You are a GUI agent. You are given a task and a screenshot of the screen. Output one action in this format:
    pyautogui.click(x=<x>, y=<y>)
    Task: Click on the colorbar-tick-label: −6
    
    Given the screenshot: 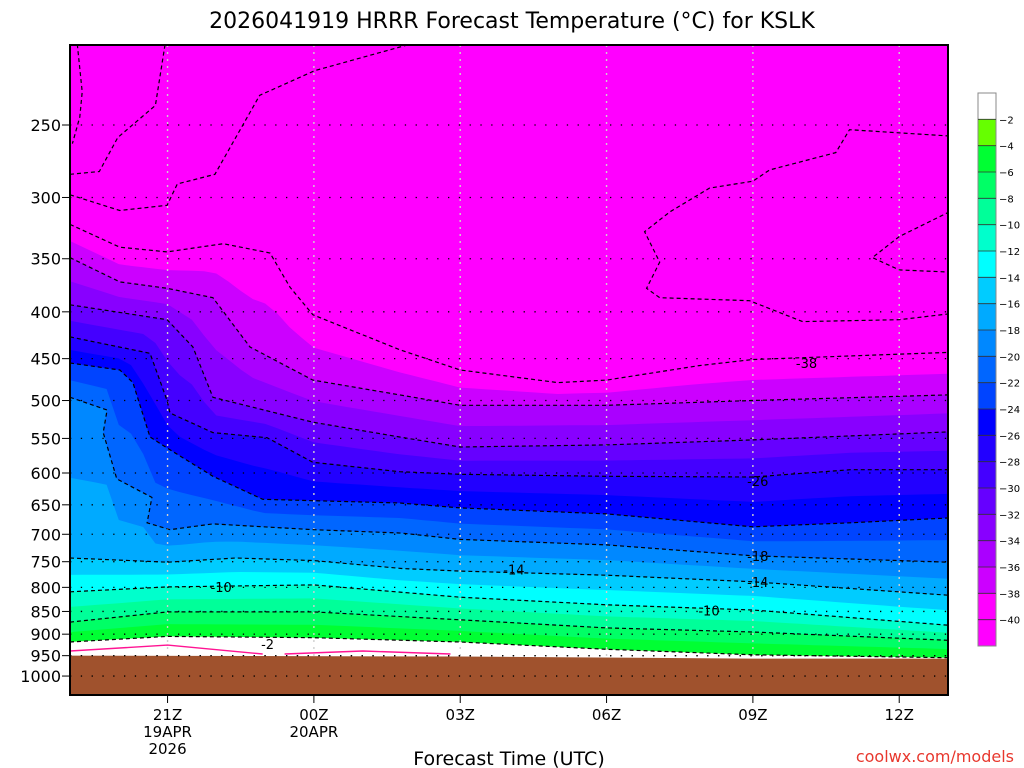 What is the action you would take?
    pyautogui.click(x=1006, y=173)
    